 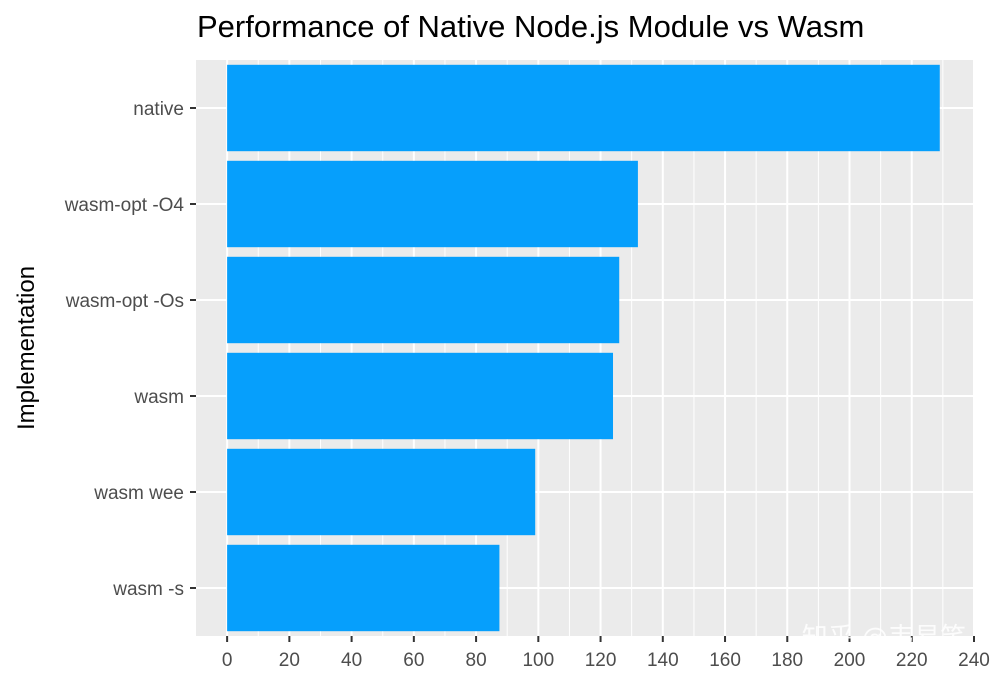 I want to click on watermark: 知乎 @韦易笑, so click(x=884, y=638).